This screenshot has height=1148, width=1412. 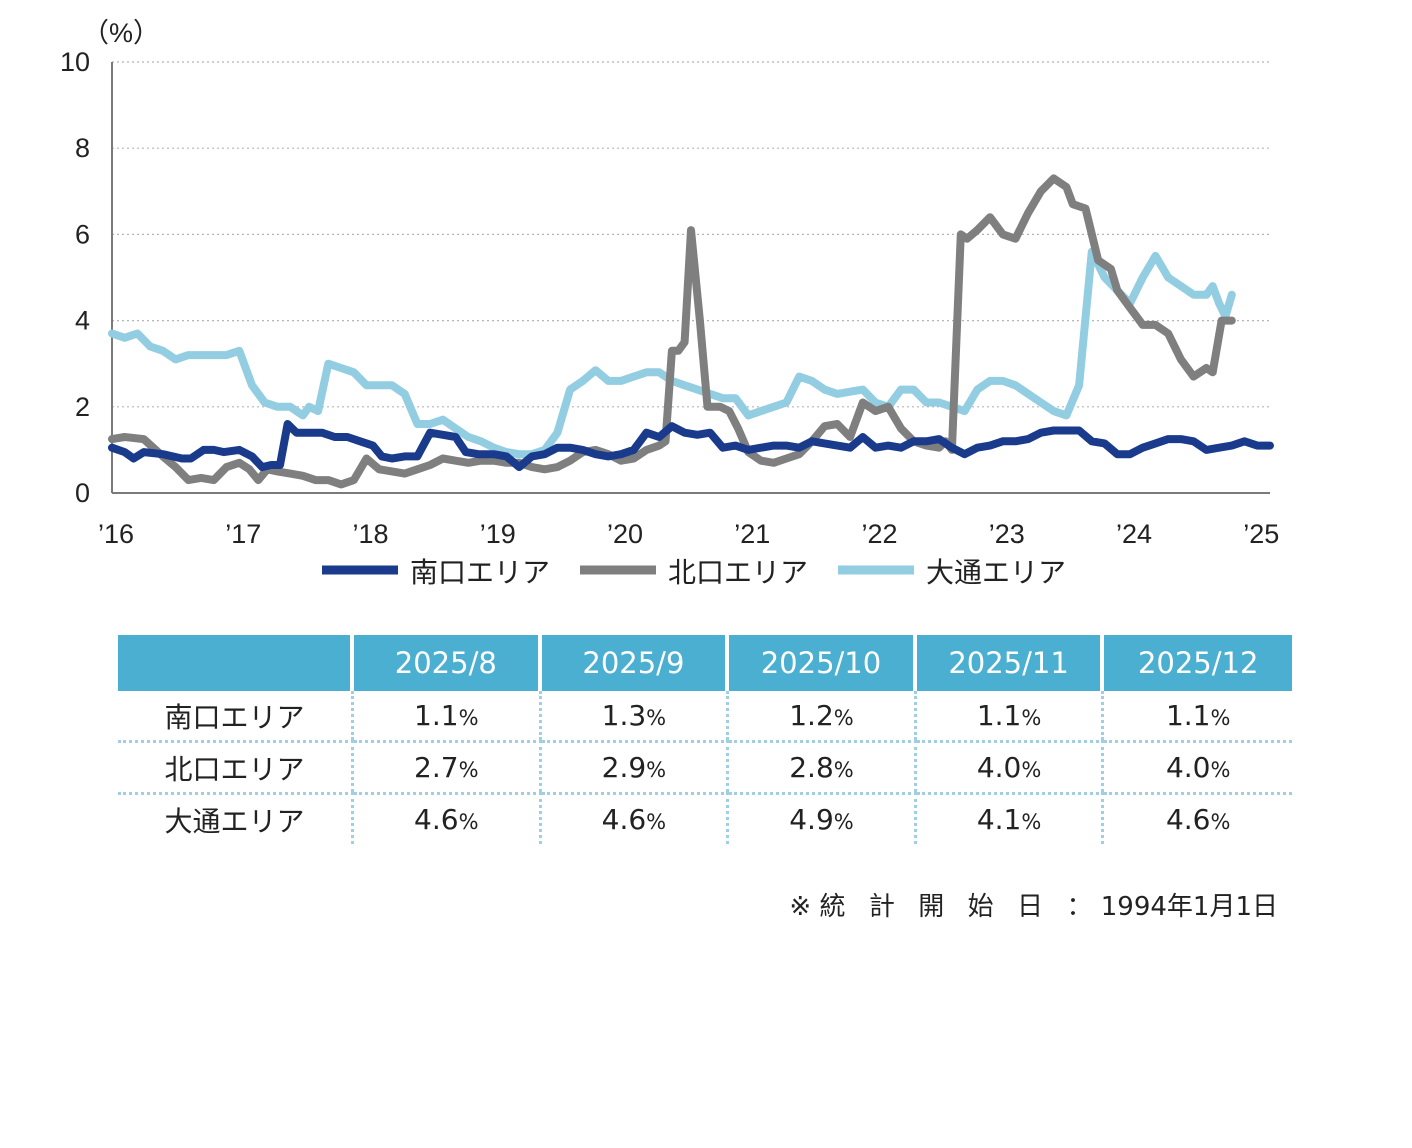 What do you see at coordinates (1189, 907) in the screenshot?
I see `footnote-value: 1994年1月1日` at bounding box center [1189, 907].